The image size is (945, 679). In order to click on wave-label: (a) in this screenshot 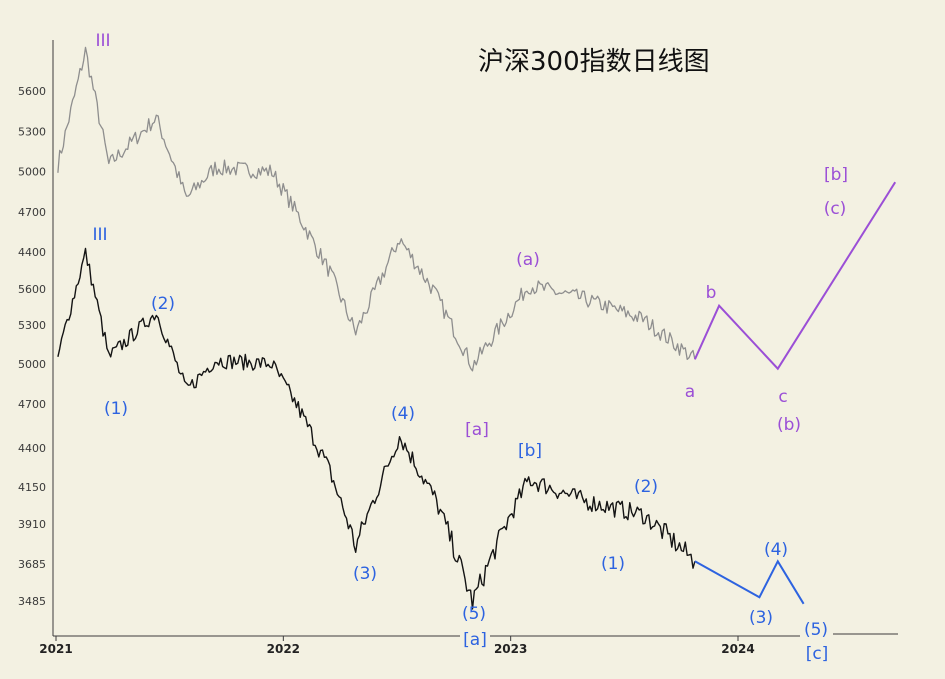, I will do `click(528, 260)`.